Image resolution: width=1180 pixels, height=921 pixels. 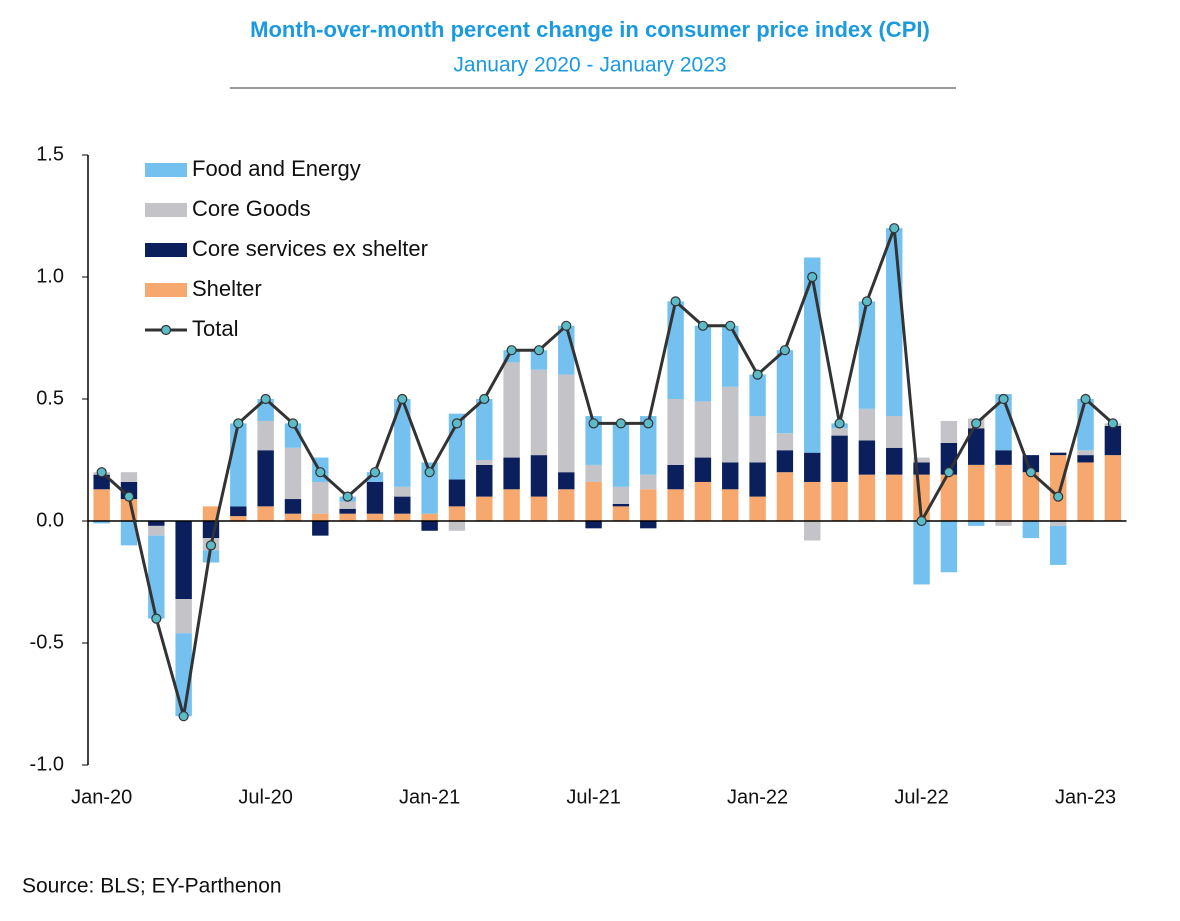 I want to click on x-tick-label: Jul-20, so click(x=265, y=797).